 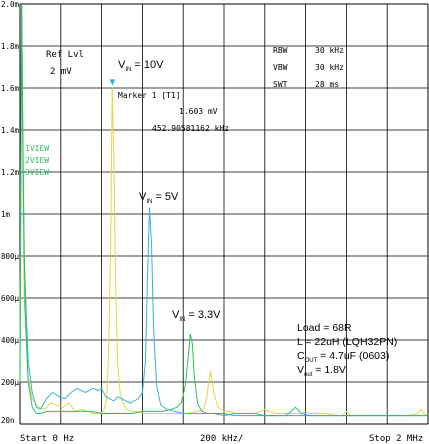 I want to click on annotation-vout-symbol: V, so click(x=300, y=370).